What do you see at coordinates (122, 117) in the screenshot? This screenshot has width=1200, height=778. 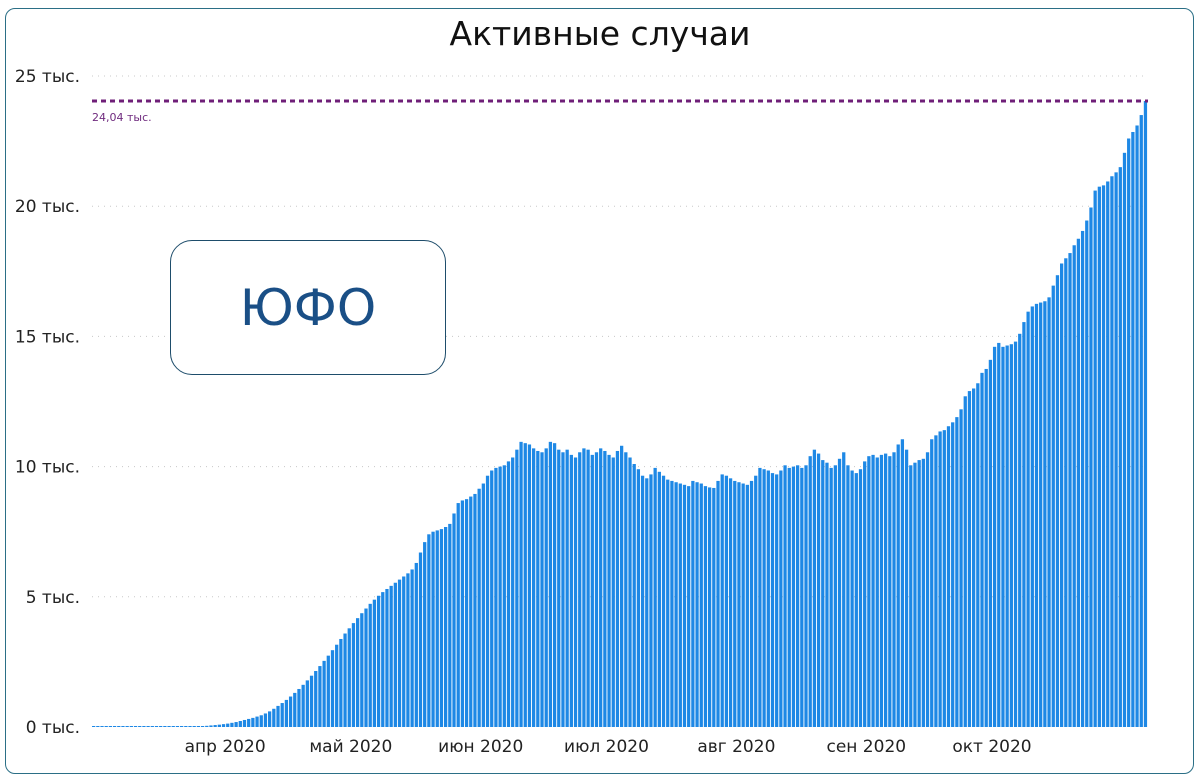 I see `reference-line-label: 24,04 тыс.` at bounding box center [122, 117].